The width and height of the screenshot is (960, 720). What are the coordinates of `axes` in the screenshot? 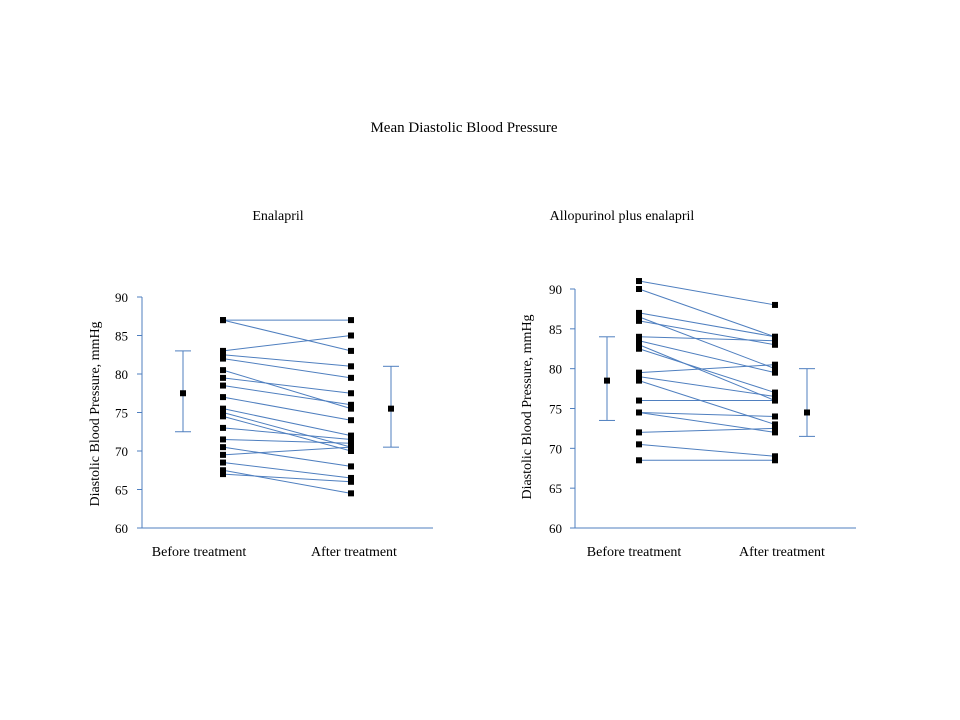 It's located at (715, 409).